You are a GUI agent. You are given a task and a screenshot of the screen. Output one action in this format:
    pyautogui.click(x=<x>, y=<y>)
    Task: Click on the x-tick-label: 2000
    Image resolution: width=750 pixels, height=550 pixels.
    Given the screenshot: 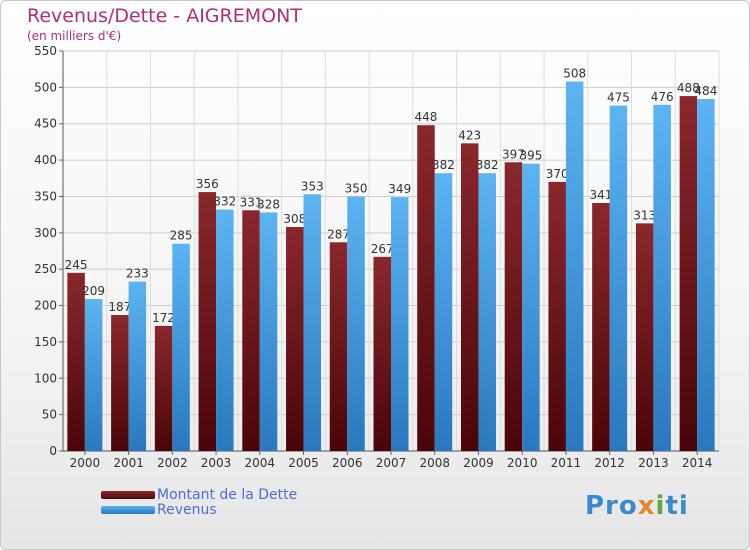 What is the action you would take?
    pyautogui.click(x=85, y=463)
    